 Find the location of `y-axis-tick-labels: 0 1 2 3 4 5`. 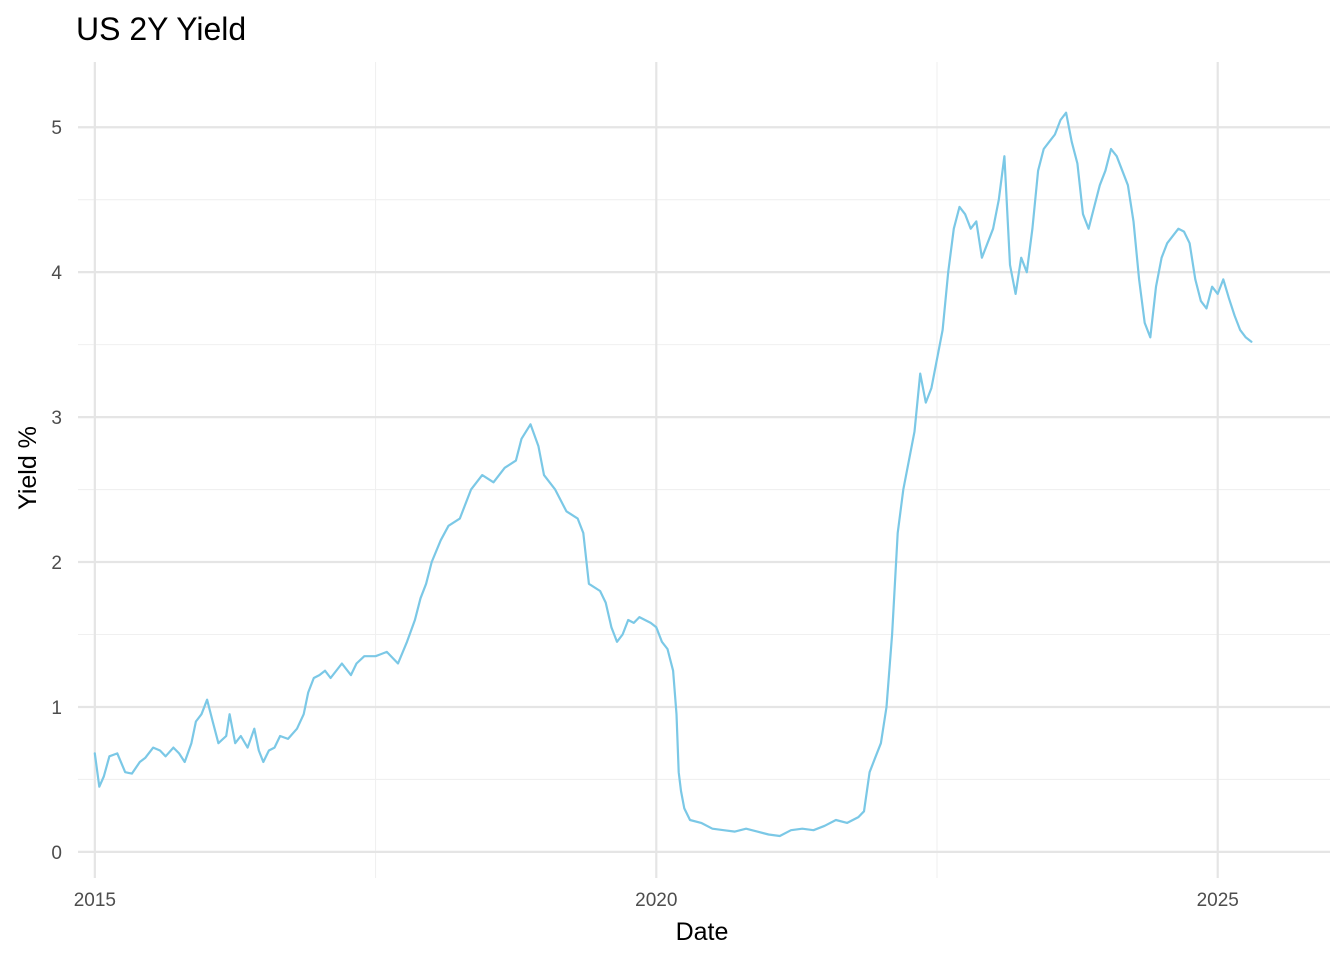

y-axis-tick-labels: 0 1 2 3 4 5 is located at coordinates (56, 491).